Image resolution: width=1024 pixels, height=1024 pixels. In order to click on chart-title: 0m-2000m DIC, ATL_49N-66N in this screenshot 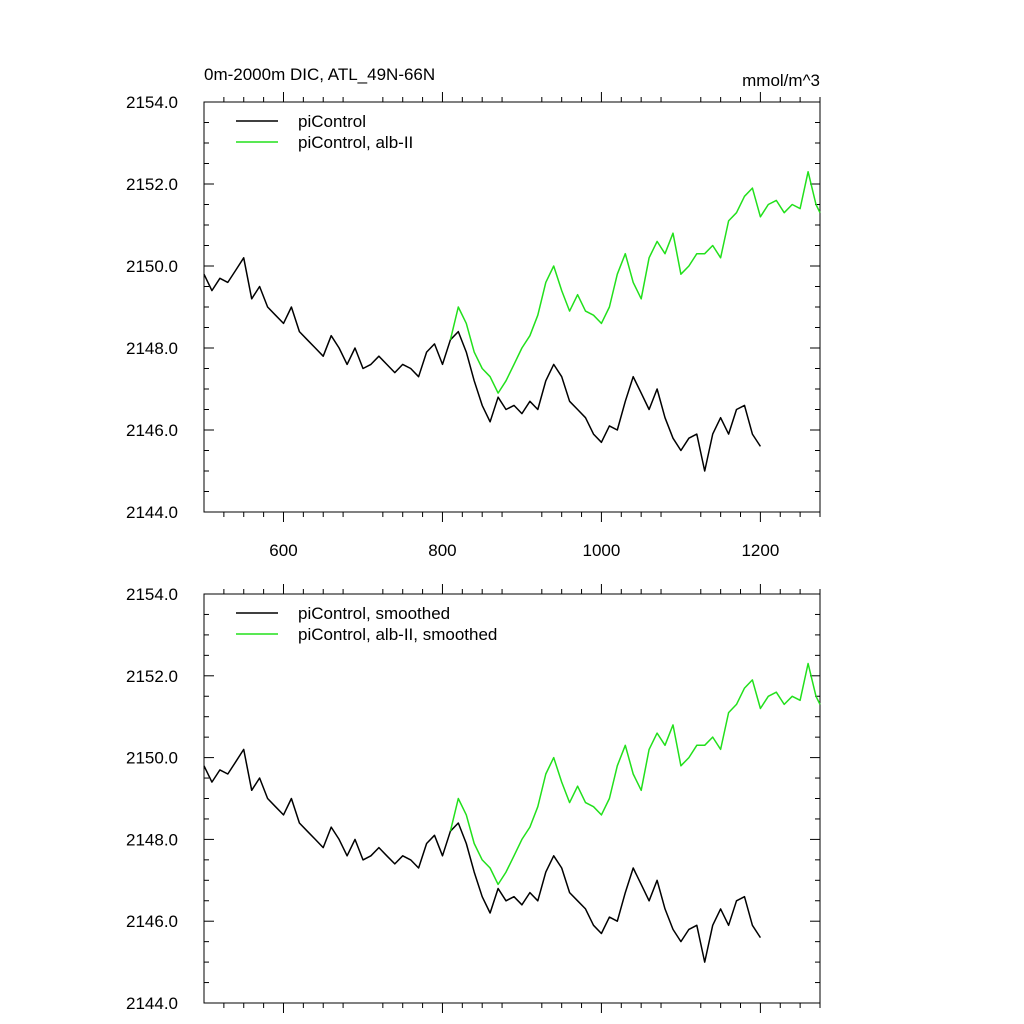, I will do `click(319, 74)`.